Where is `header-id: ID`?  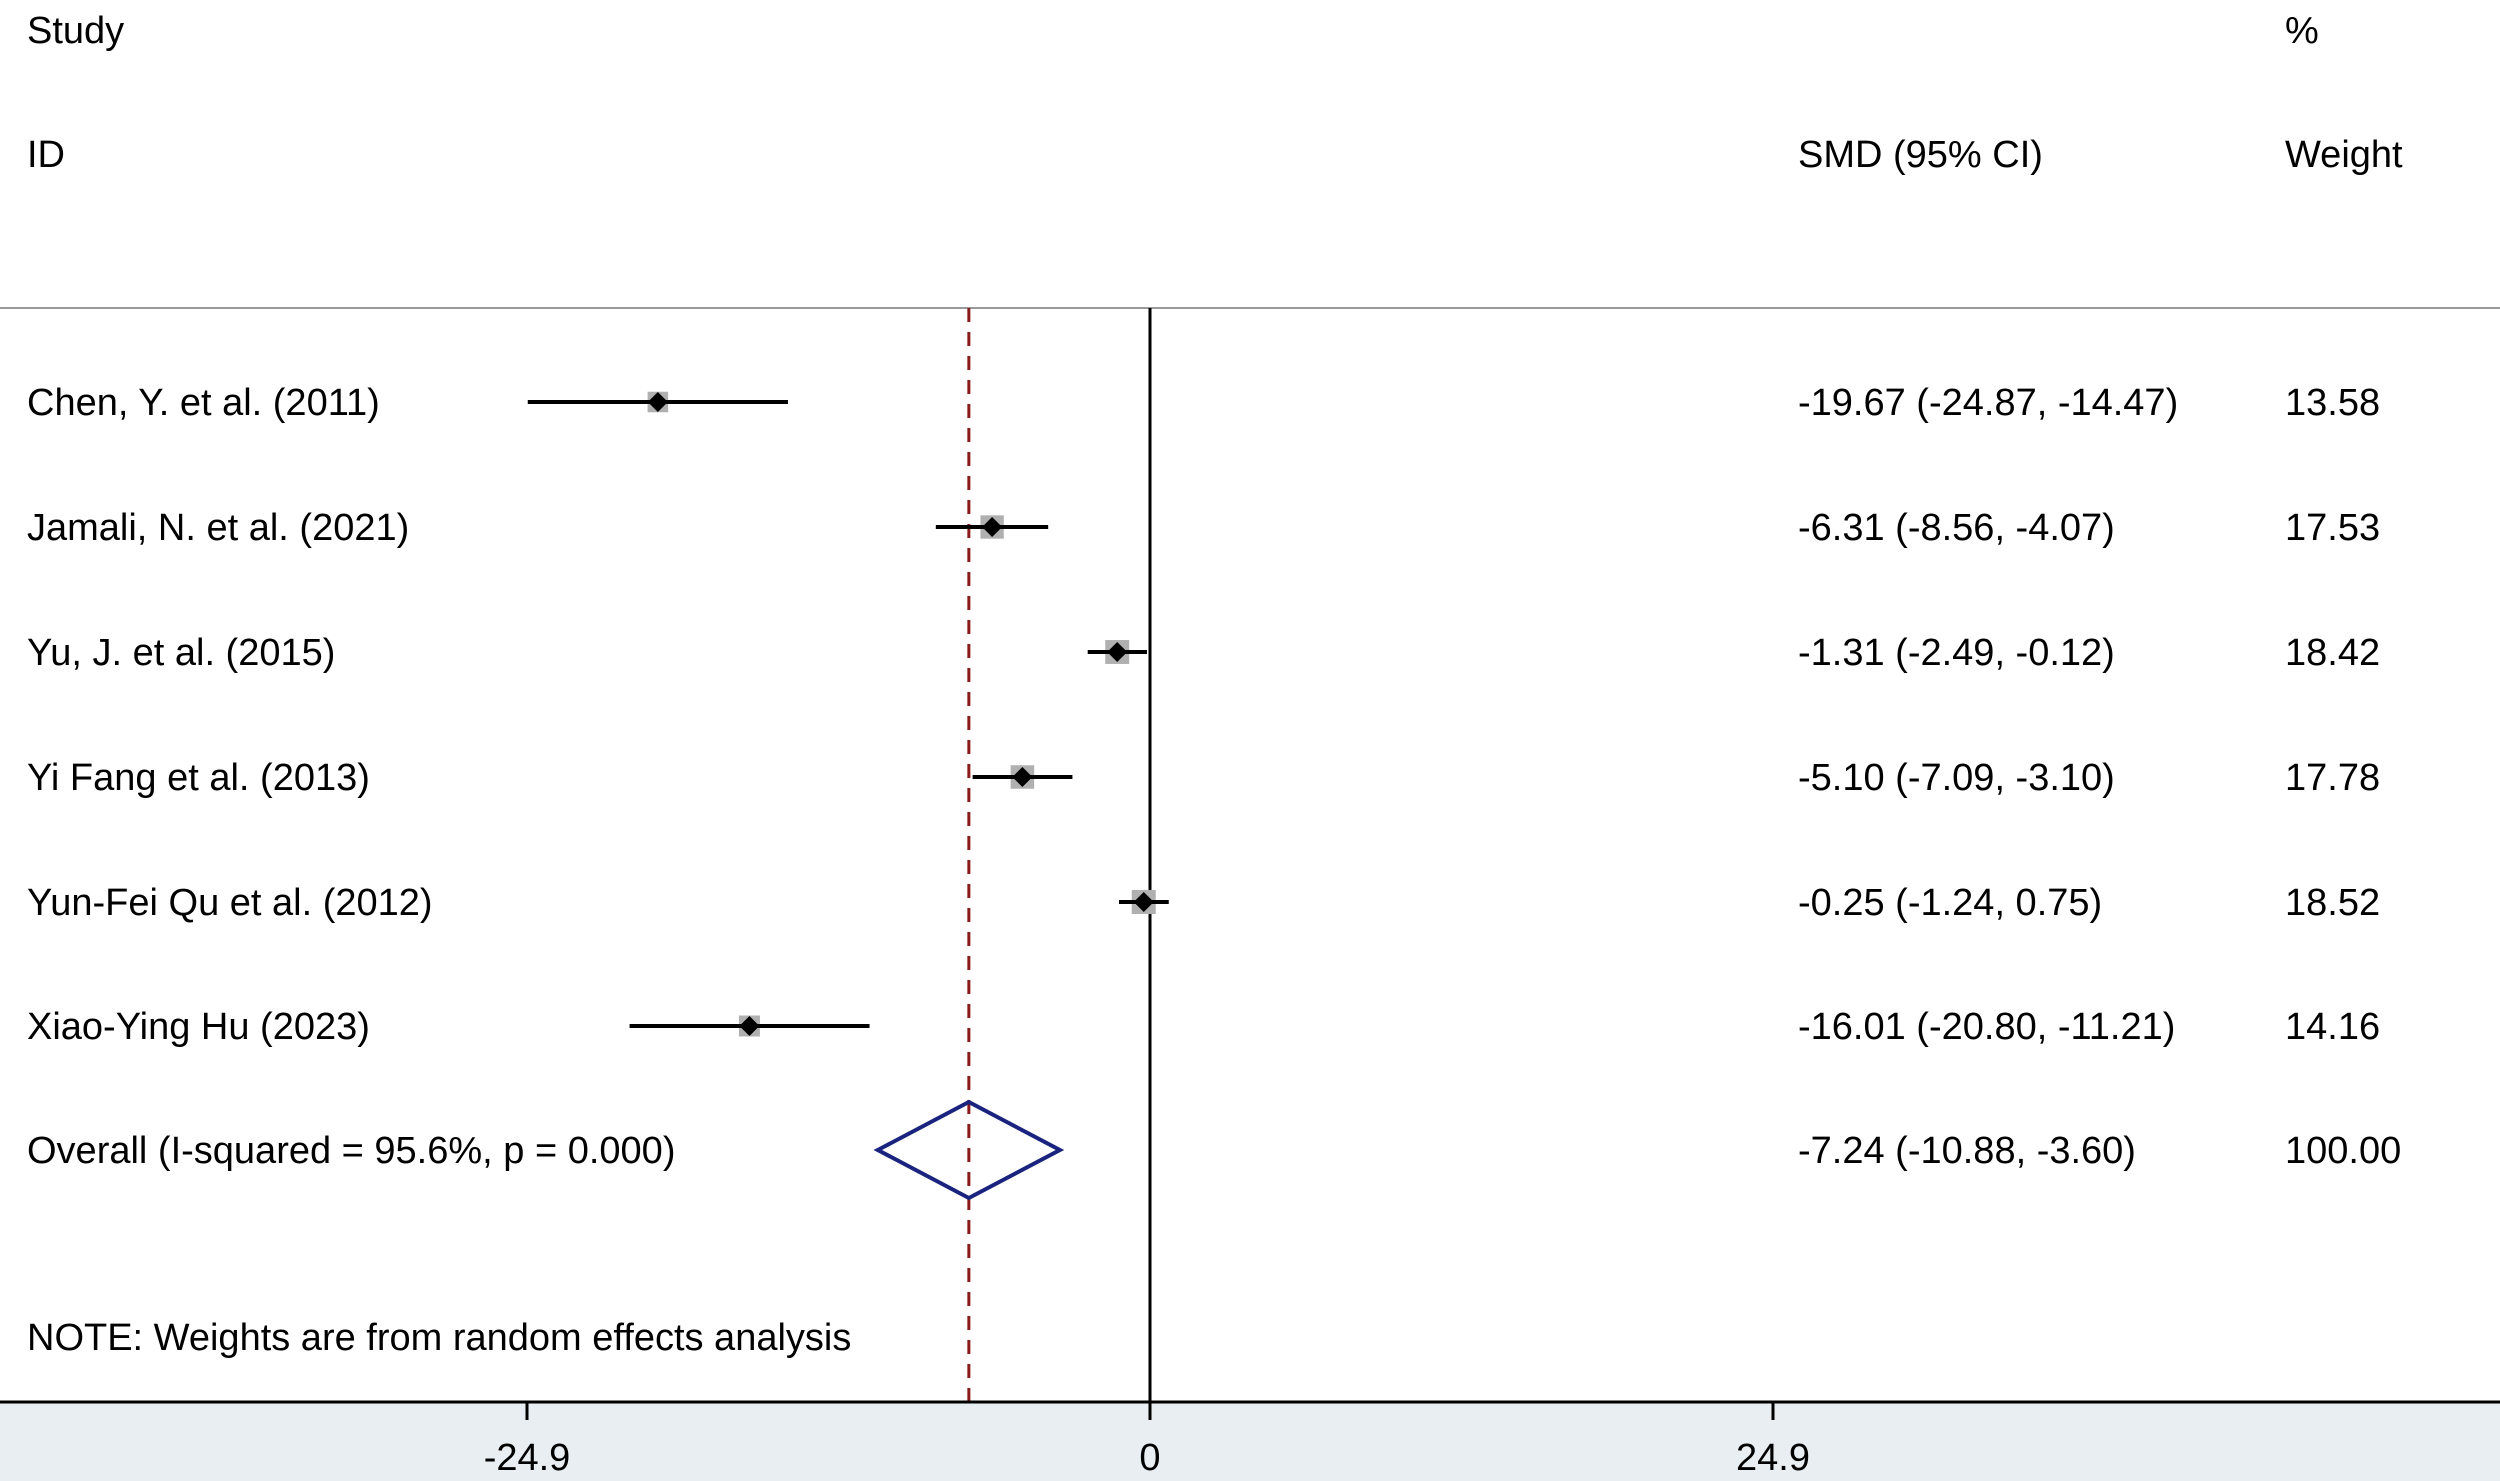
header-id: ID is located at coordinates (46, 155).